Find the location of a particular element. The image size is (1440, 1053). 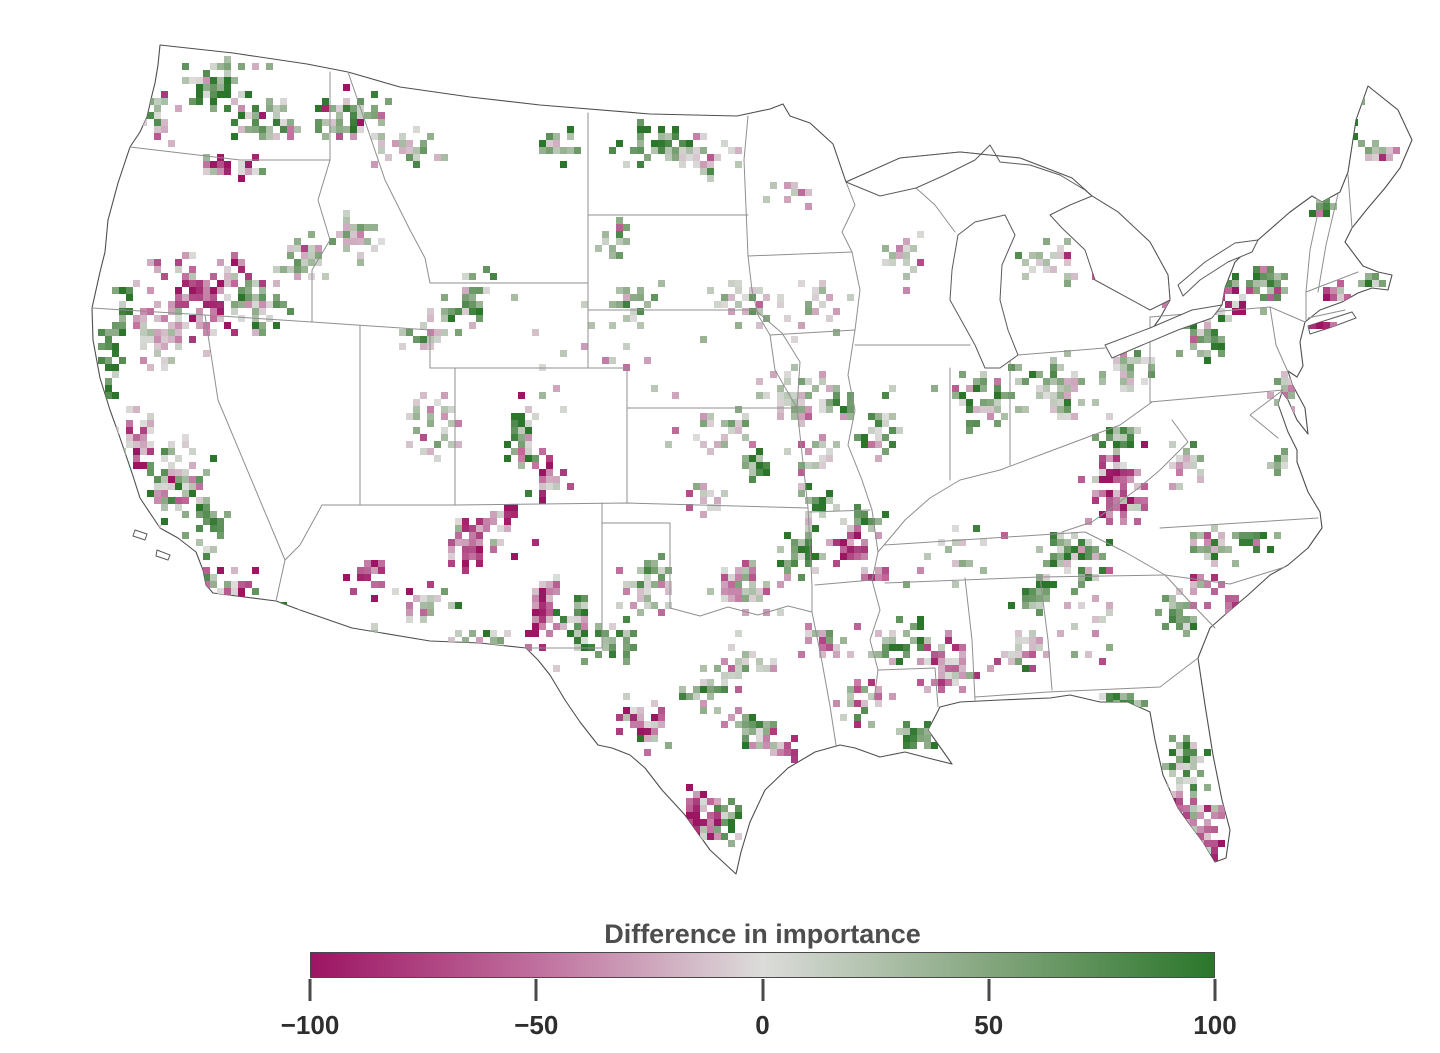

lake-superior is located at coordinates (969, 170).